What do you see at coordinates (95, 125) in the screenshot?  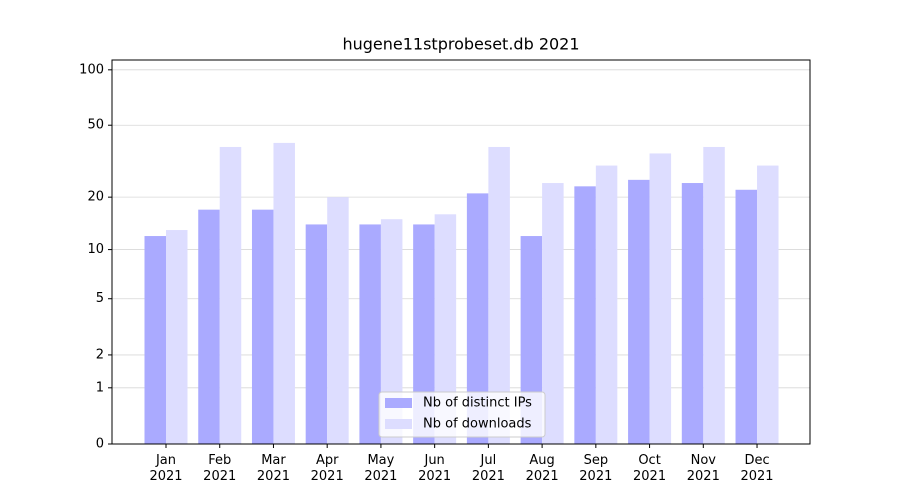 I see `y-tick-label: 50` at bounding box center [95, 125].